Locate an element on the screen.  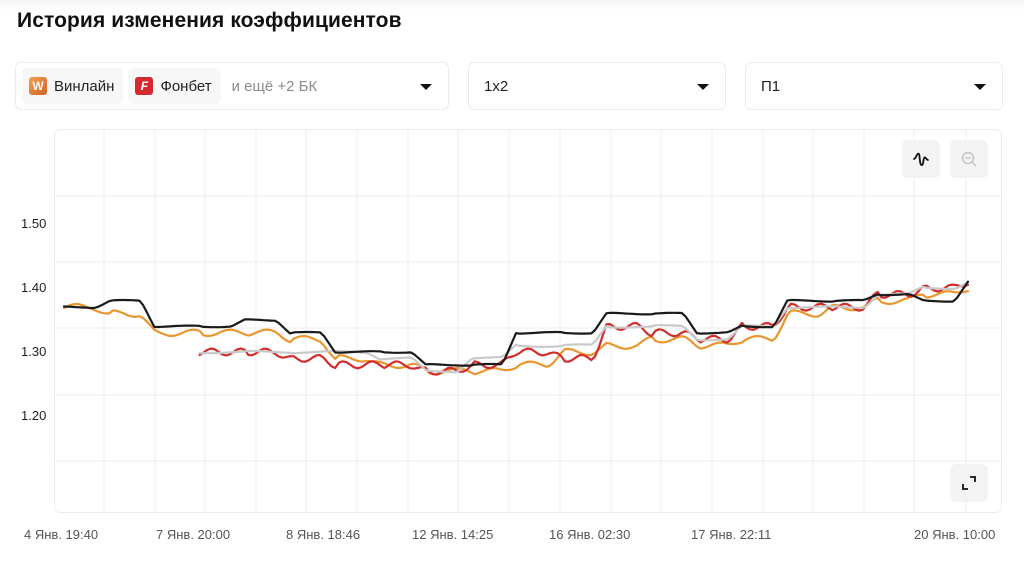
fullscreen-button is located at coordinates (969, 483).